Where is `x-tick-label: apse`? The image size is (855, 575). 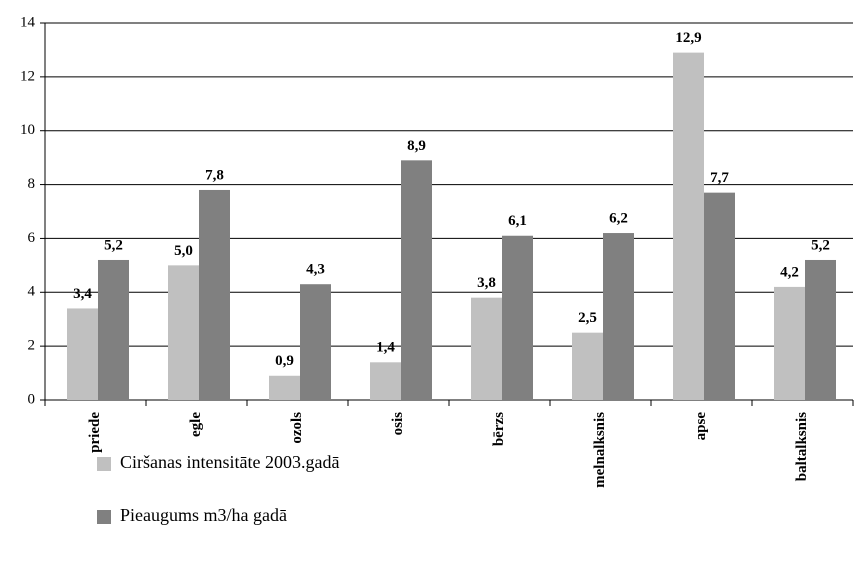
x-tick-label: apse is located at coordinates (701, 426).